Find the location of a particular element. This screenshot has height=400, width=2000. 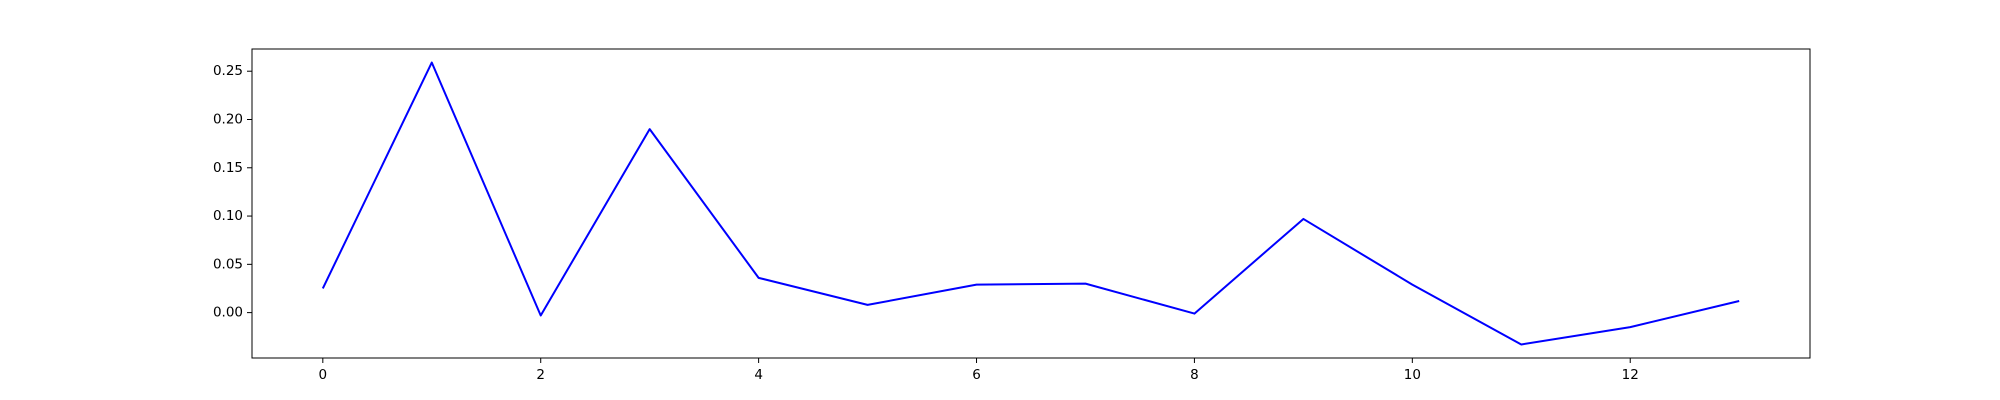

y-tick-label: 0.25 is located at coordinates (228, 71).